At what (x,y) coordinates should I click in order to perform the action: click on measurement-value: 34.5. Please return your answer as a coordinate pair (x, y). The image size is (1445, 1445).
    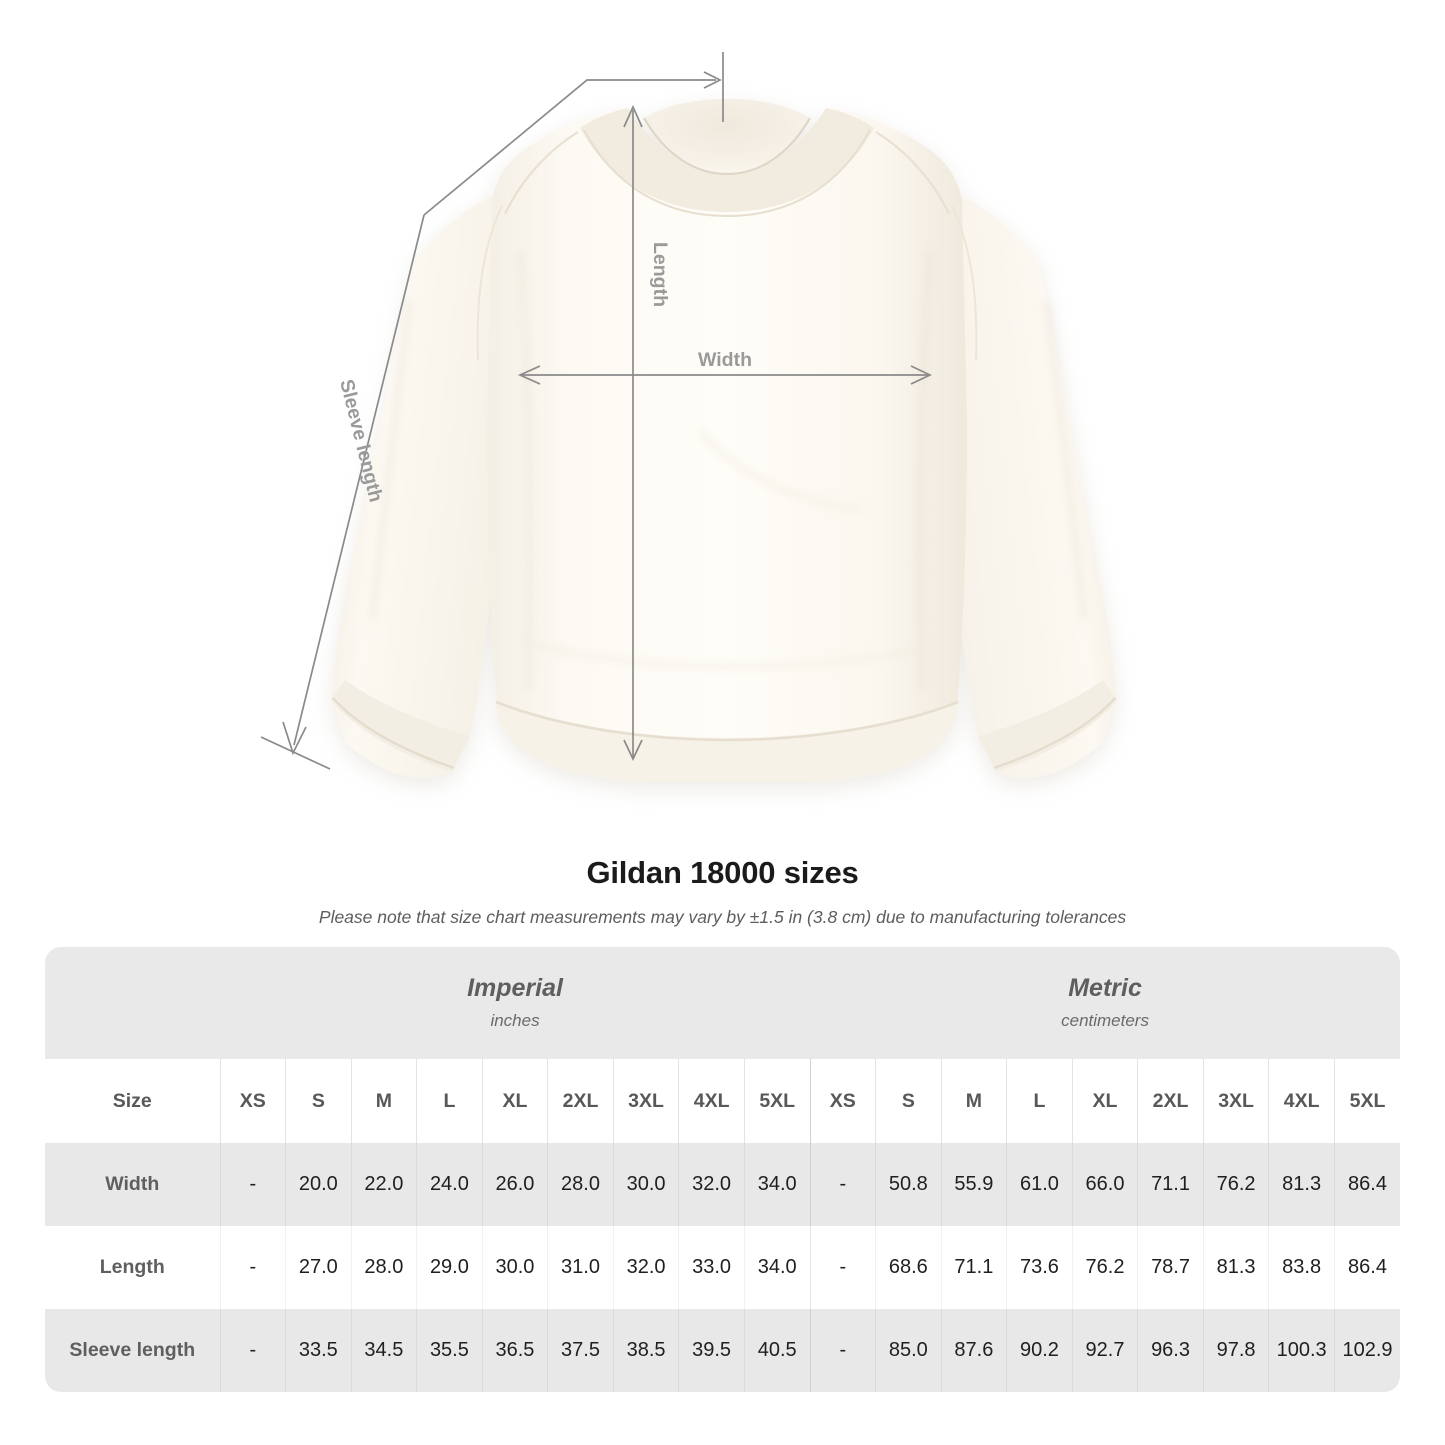
    Looking at the image, I should click on (383, 1350).